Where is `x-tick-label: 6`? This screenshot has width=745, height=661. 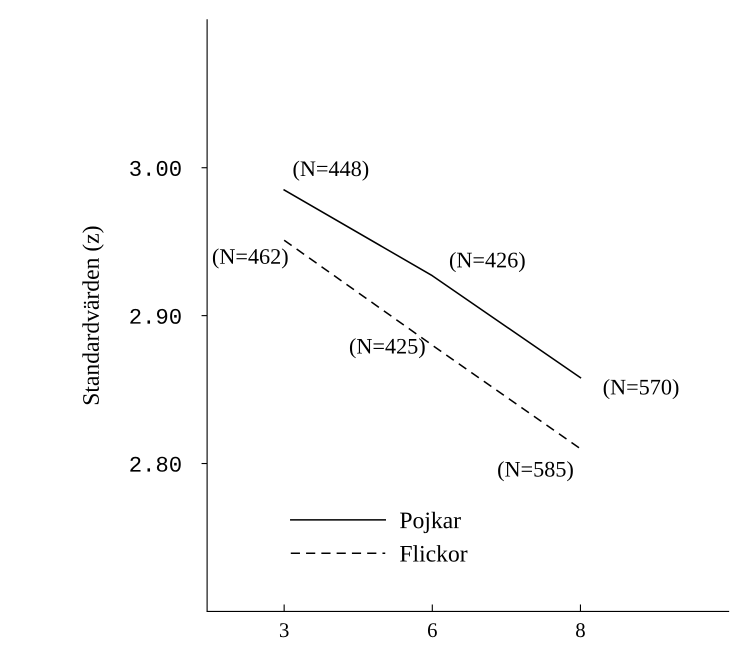
x-tick-label: 6 is located at coordinates (432, 630).